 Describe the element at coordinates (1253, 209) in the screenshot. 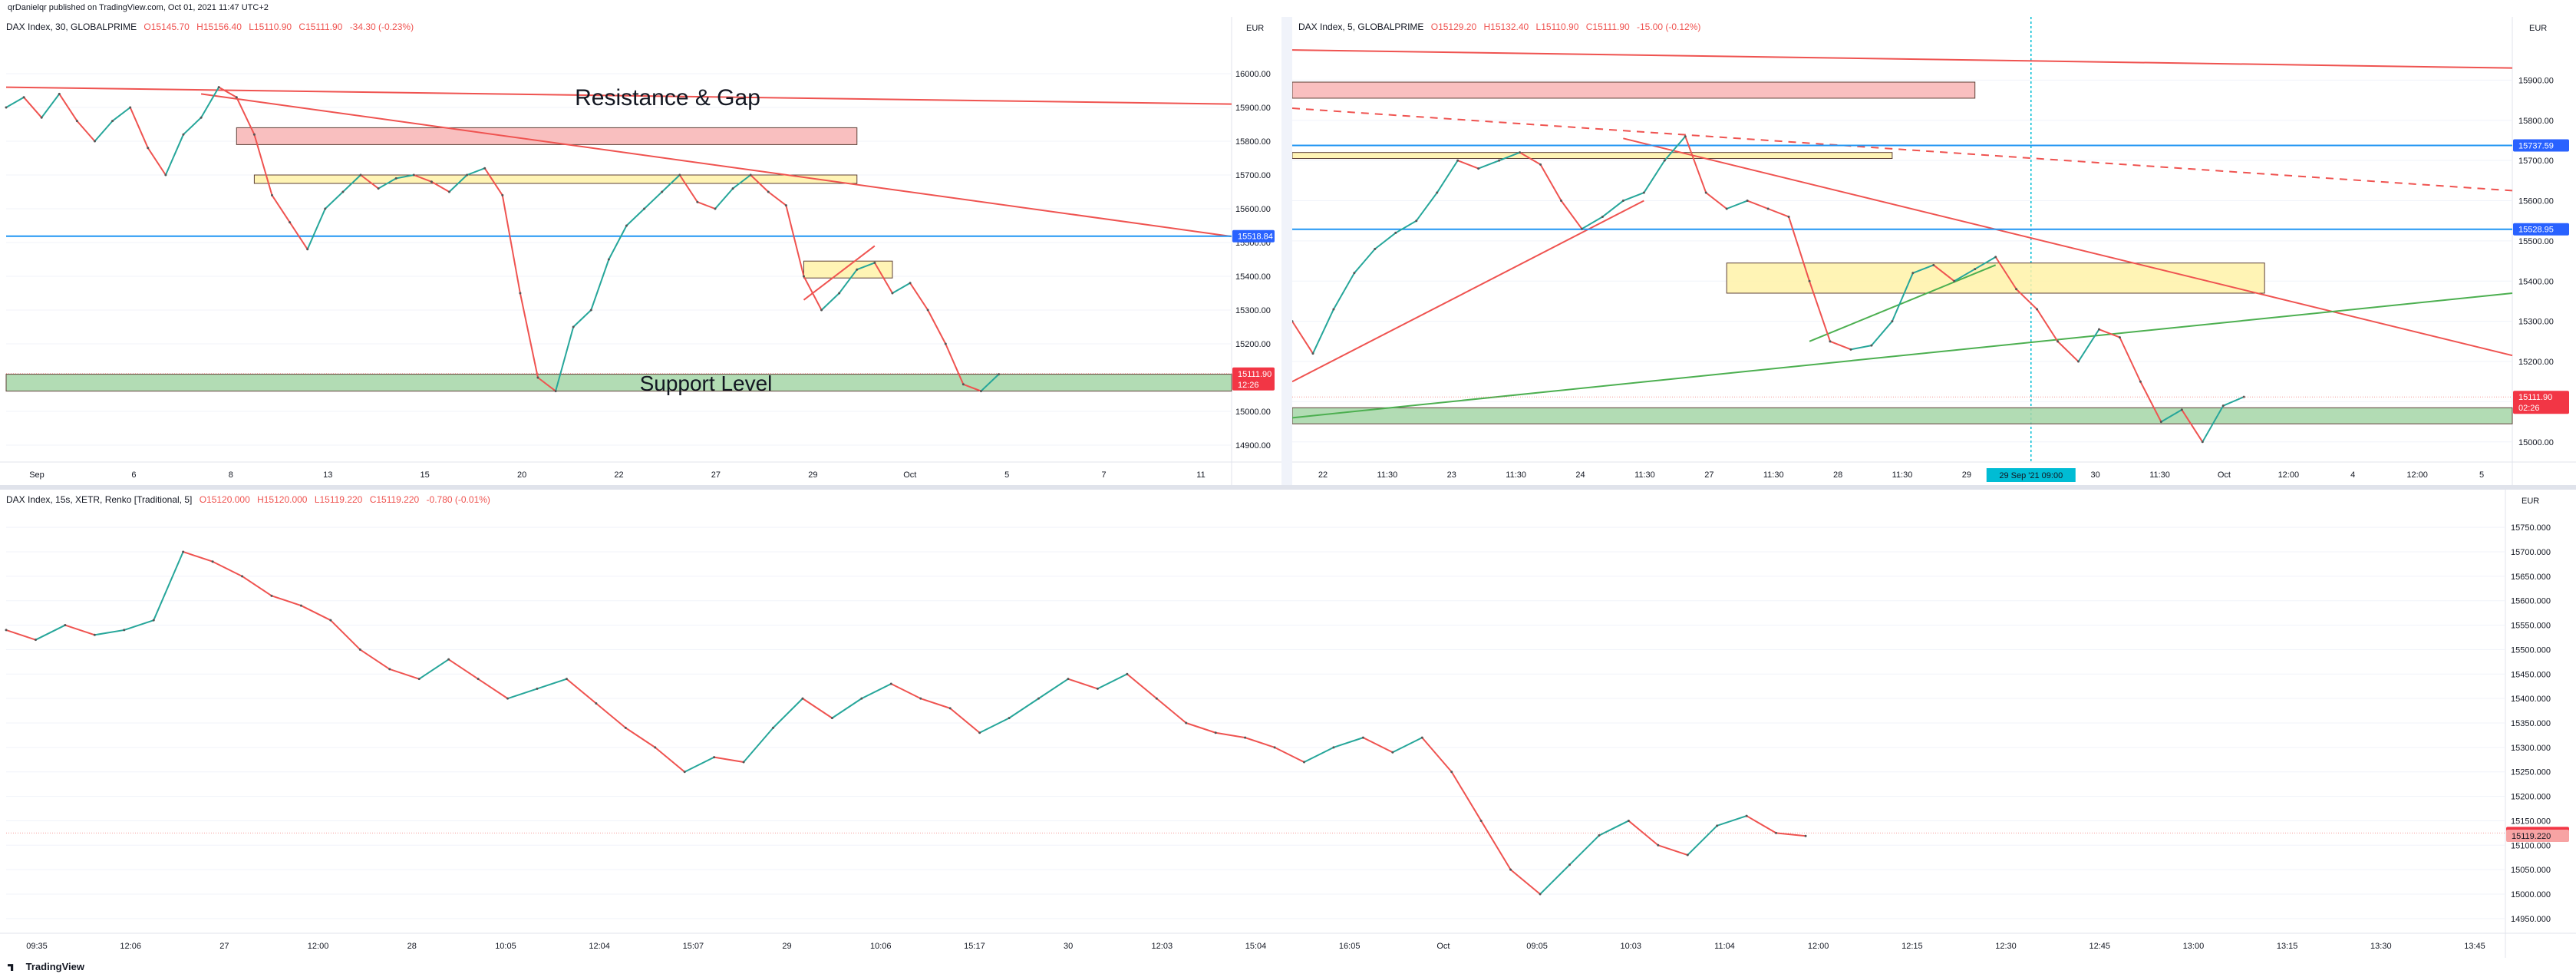

I see `y-tick-label: 15600.00` at that location.